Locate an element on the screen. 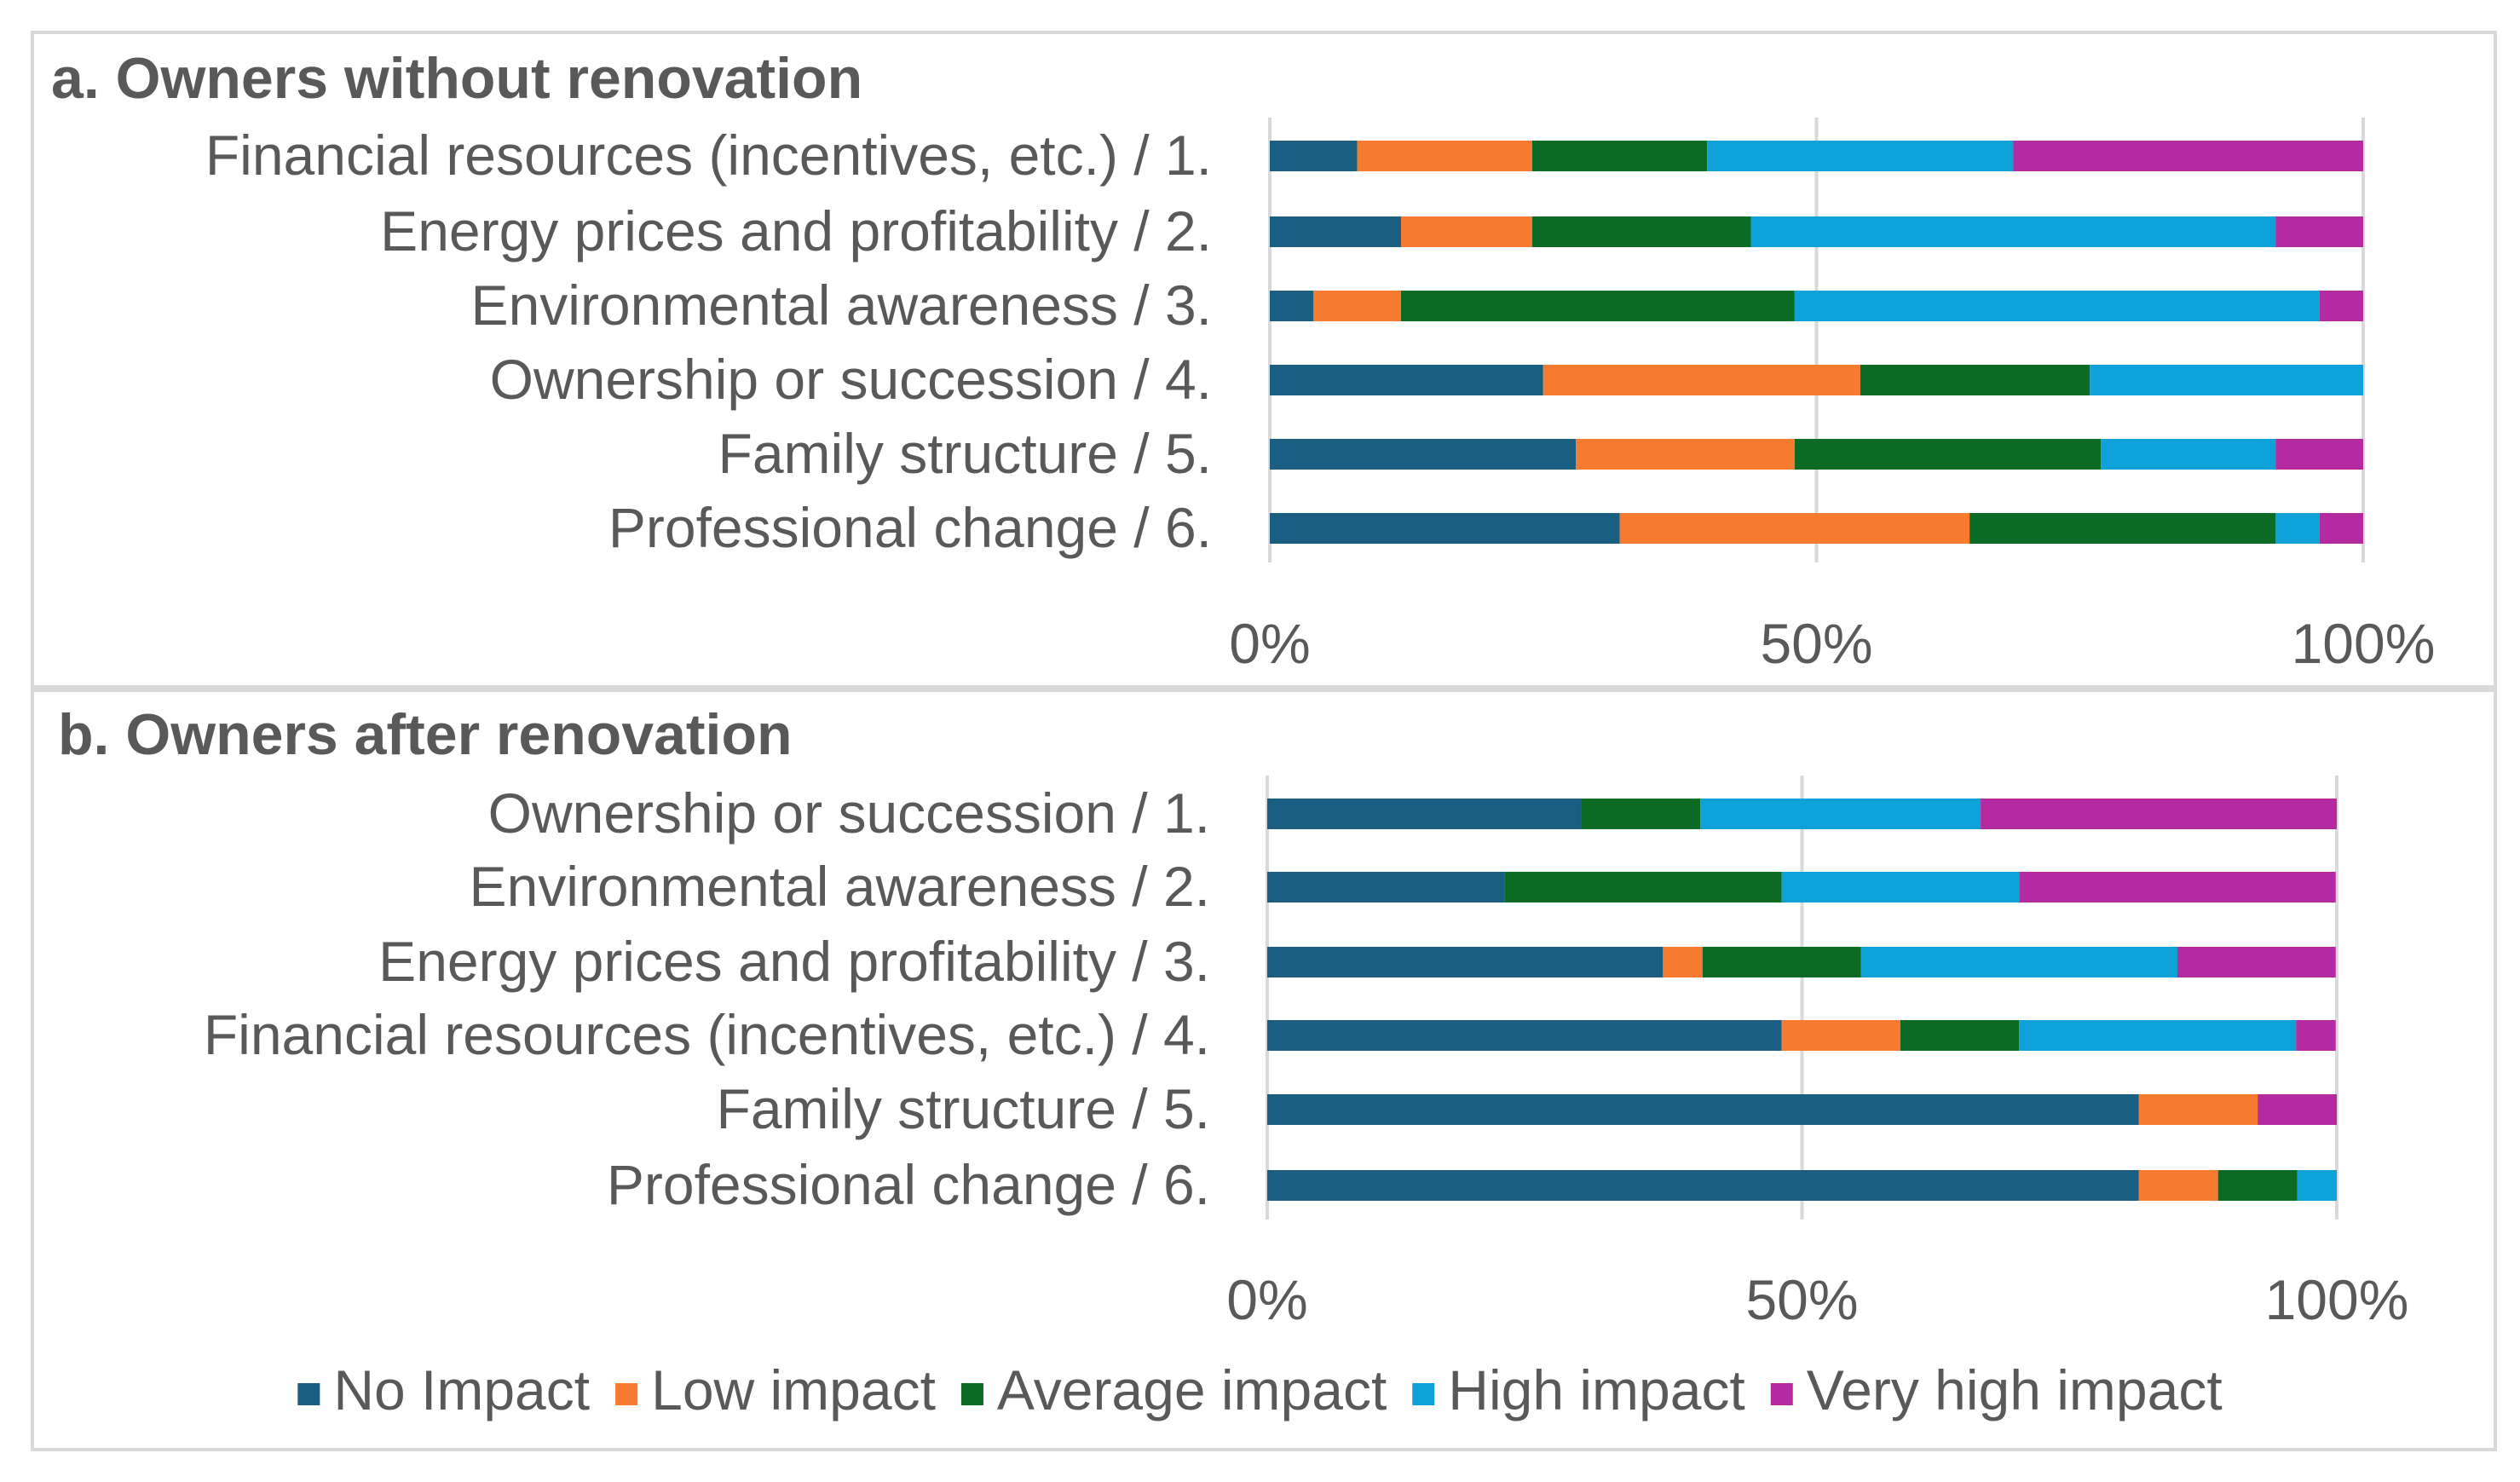 Image resolution: width=2520 pixels, height=1482 pixels. legend-label-no-impact: No Impact is located at coordinates (461, 1389).